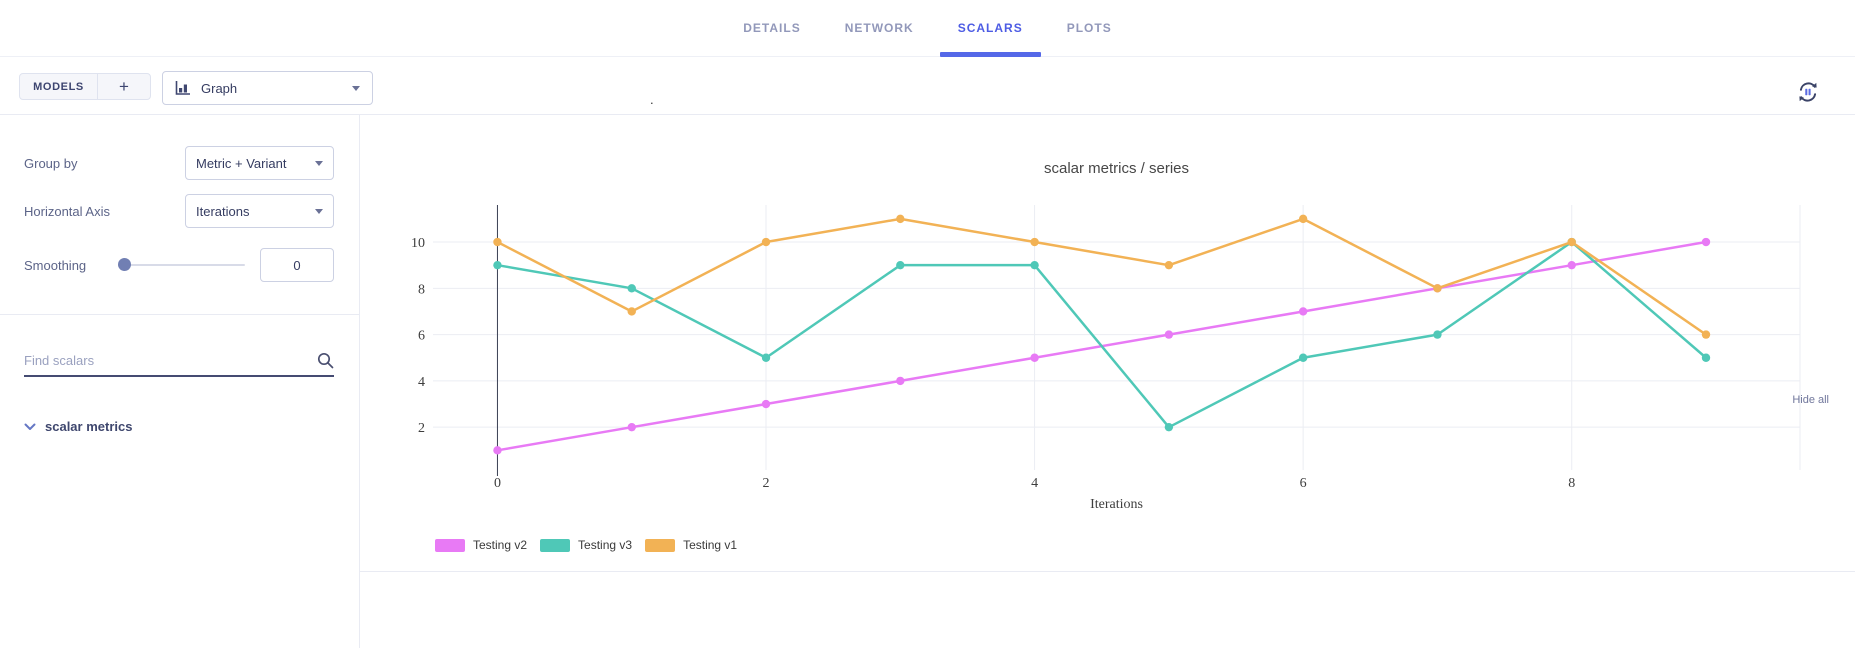 The image size is (1855, 648). I want to click on horizontal-axis-label: Horizontal Axis, so click(67, 211).